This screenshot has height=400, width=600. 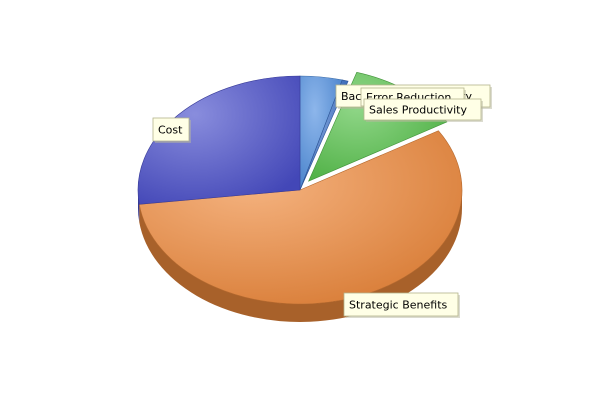 I want to click on pie-label-sales-productivity: Sales Productivity, so click(x=423, y=110).